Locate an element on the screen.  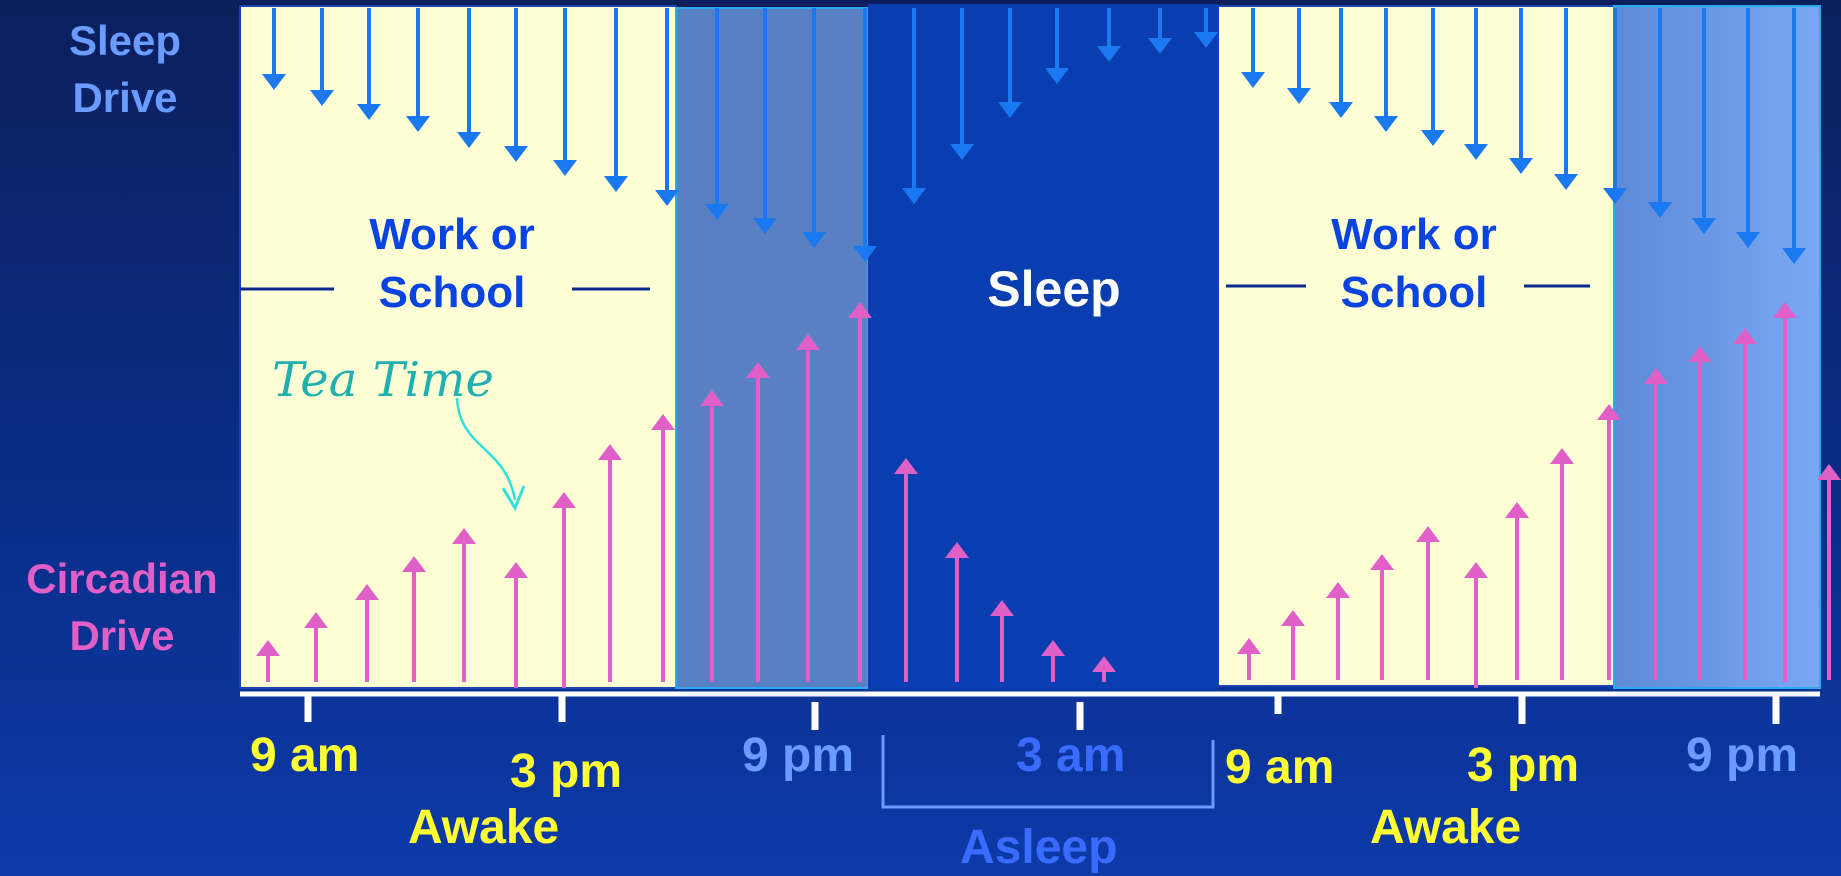
sleep-label: Sleep is located at coordinates (1054, 289).